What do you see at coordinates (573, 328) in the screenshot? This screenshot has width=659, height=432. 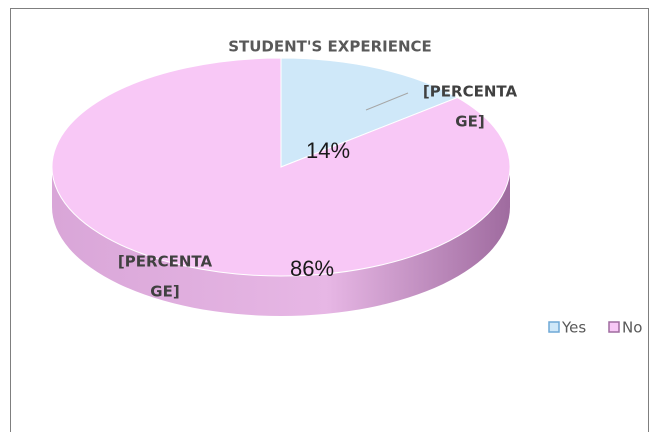 I see `legend-label: Yes` at bounding box center [573, 328].